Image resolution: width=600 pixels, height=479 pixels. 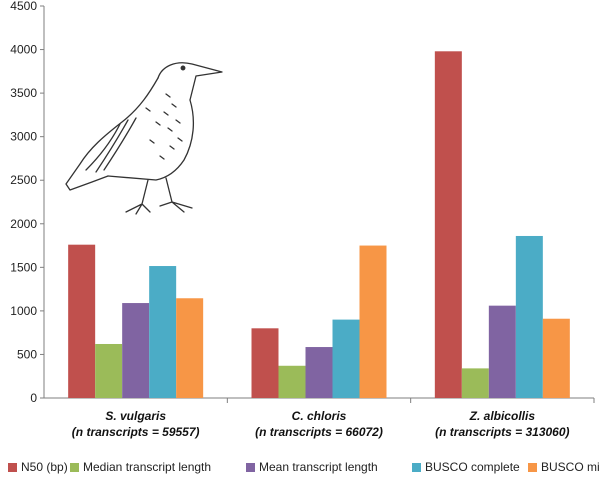 I want to click on category-label: C. chloris, so click(x=319, y=416).